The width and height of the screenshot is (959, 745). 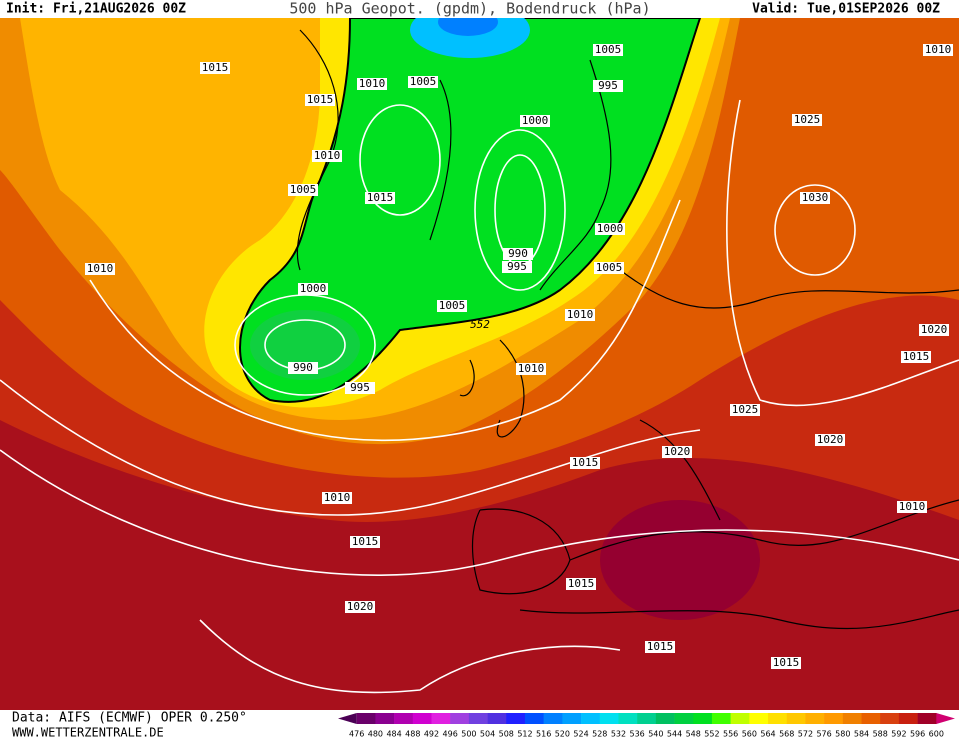 What do you see at coordinates (431, 734) in the screenshot?
I see `scale-label: 492` at bounding box center [431, 734].